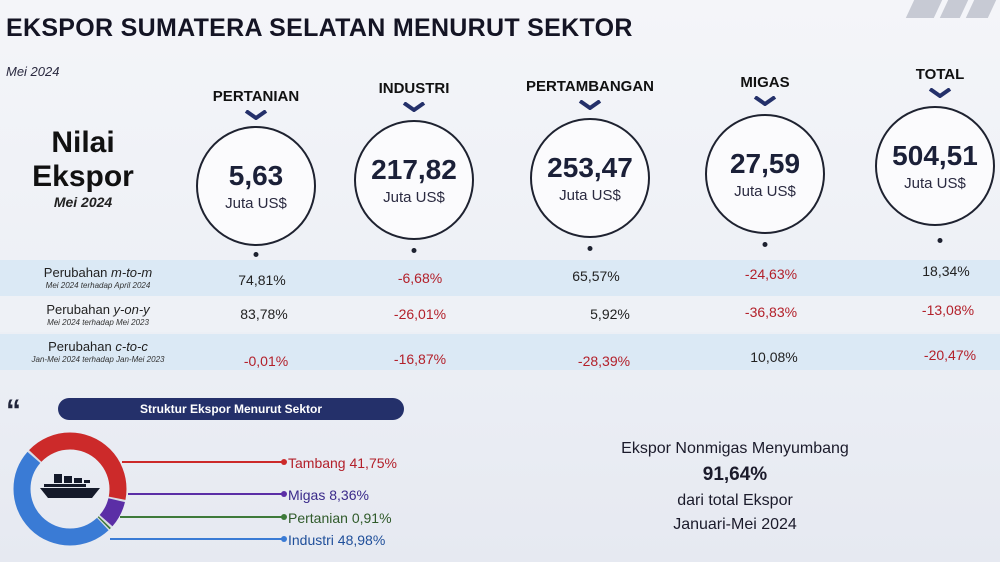  What do you see at coordinates (231, 409) in the screenshot?
I see `structure-title: Struktur Ekspor Menurut Sektor` at bounding box center [231, 409].